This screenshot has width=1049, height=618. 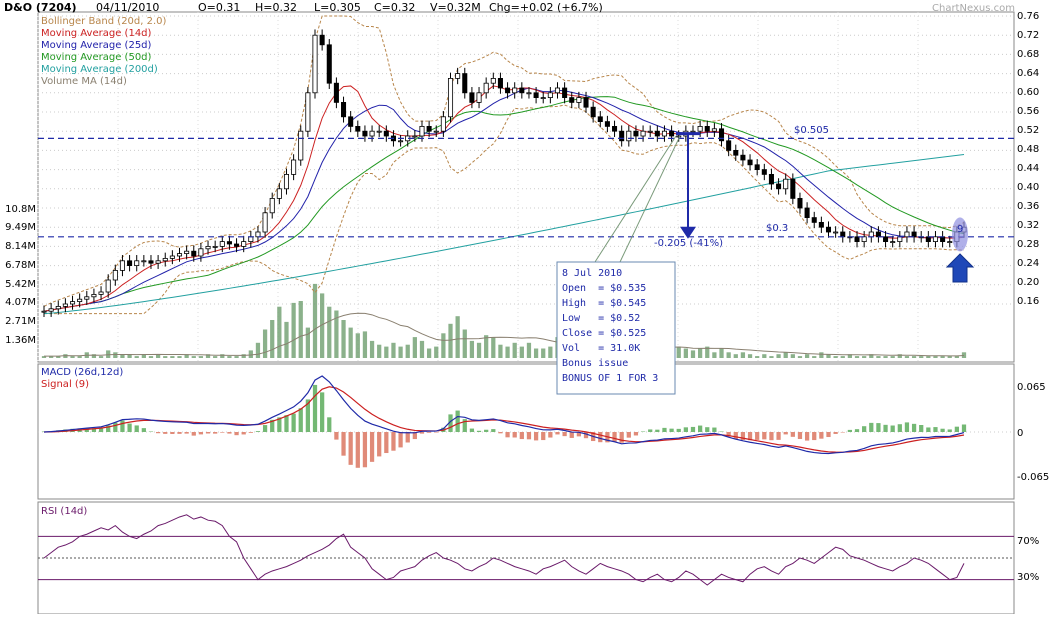 What do you see at coordinates (595, 363) in the screenshot?
I see `tooltip-line: Bonus issue` at bounding box center [595, 363].